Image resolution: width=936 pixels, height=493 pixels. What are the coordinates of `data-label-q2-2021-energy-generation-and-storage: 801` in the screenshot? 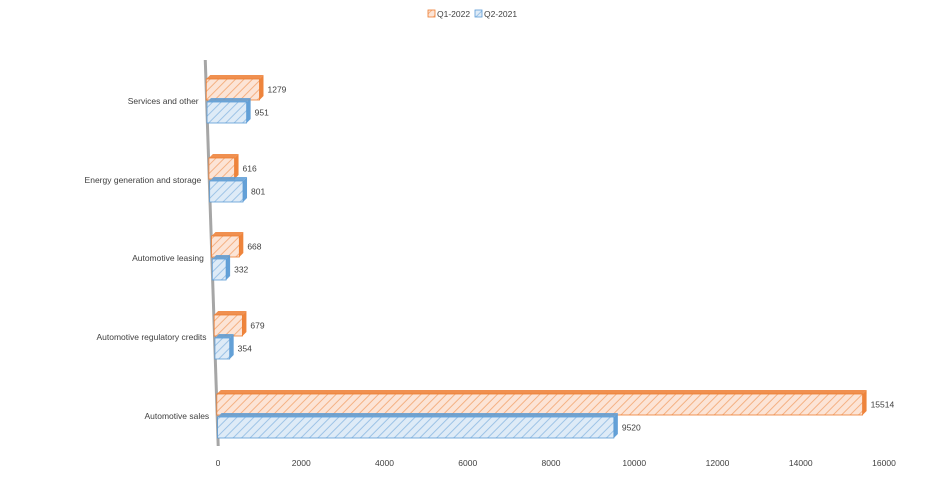 It's located at (258, 192).